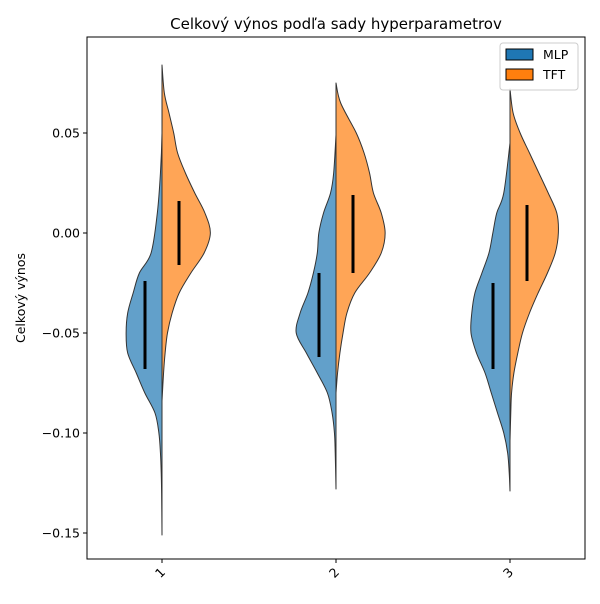  What do you see at coordinates (519, 54) in the screenshot?
I see `legend-swatch-mlp` at bounding box center [519, 54].